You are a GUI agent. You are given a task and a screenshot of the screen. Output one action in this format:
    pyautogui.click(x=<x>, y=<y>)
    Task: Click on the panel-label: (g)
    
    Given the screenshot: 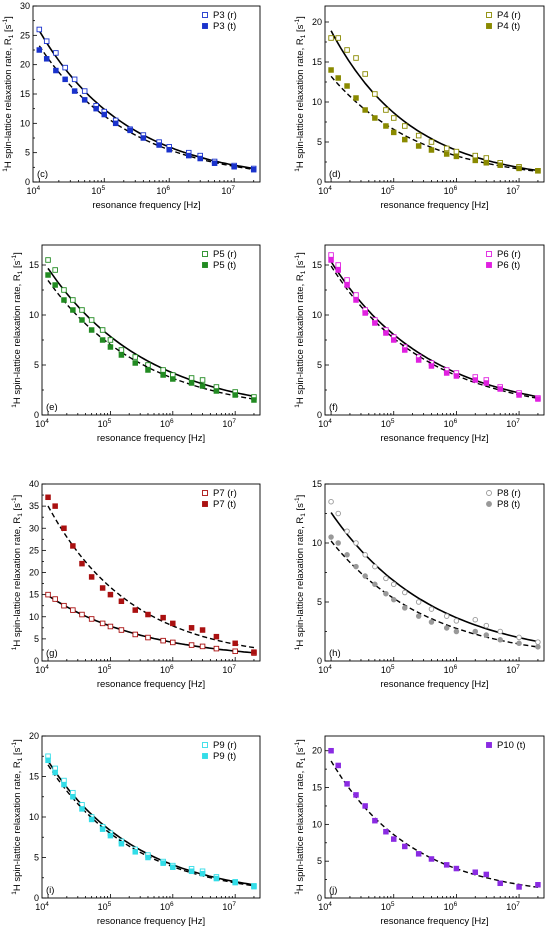 What is the action you would take?
    pyautogui.click(x=52, y=653)
    